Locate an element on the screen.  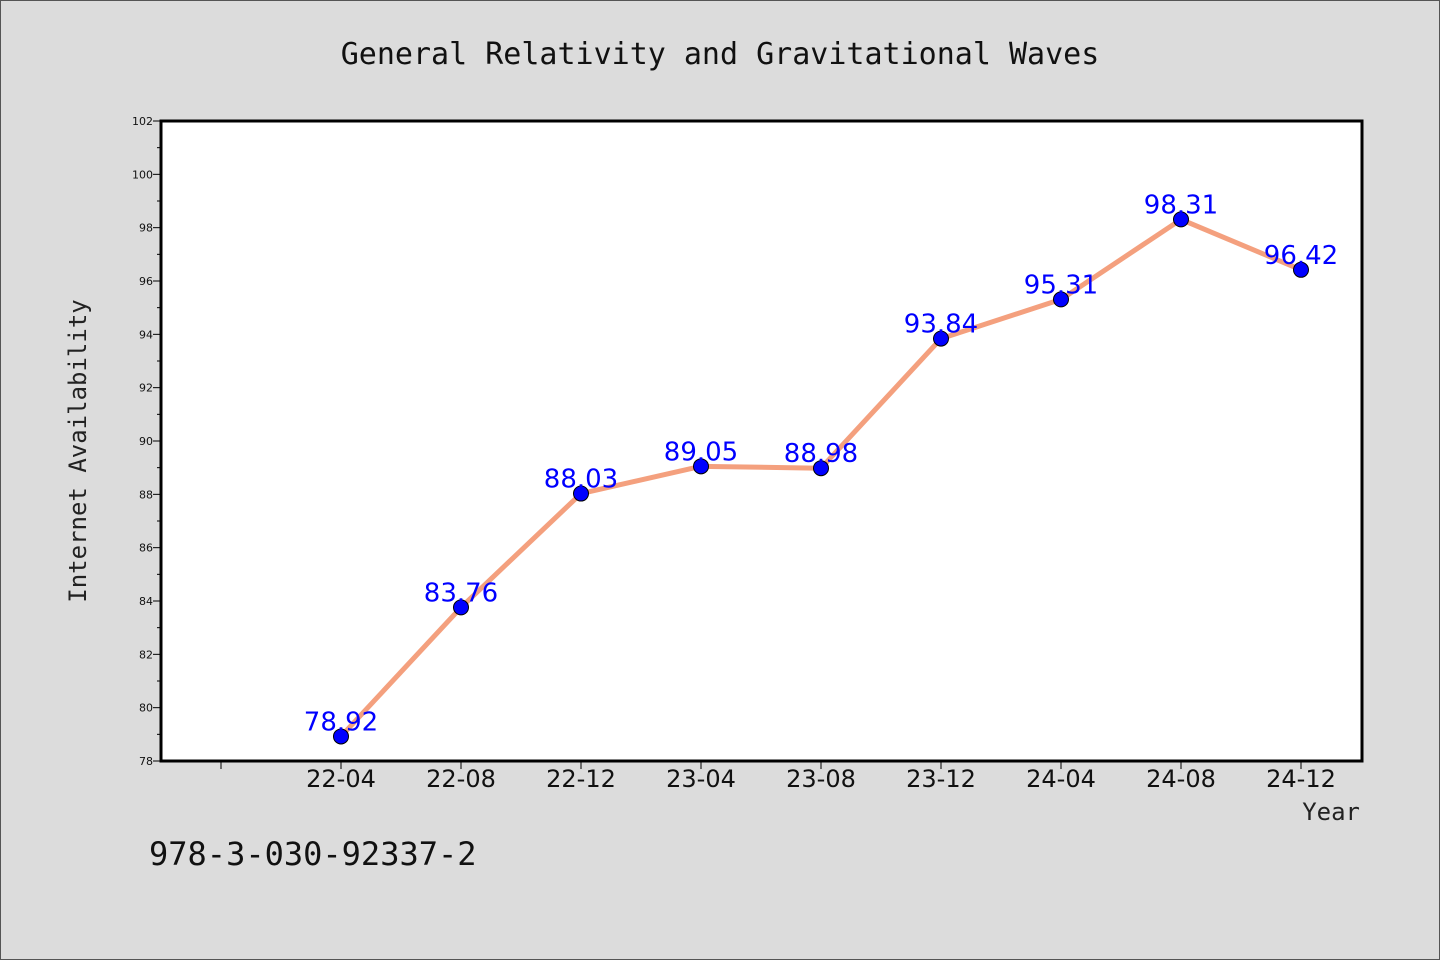
y-tick-label: 88 is located at coordinates (146, 494).